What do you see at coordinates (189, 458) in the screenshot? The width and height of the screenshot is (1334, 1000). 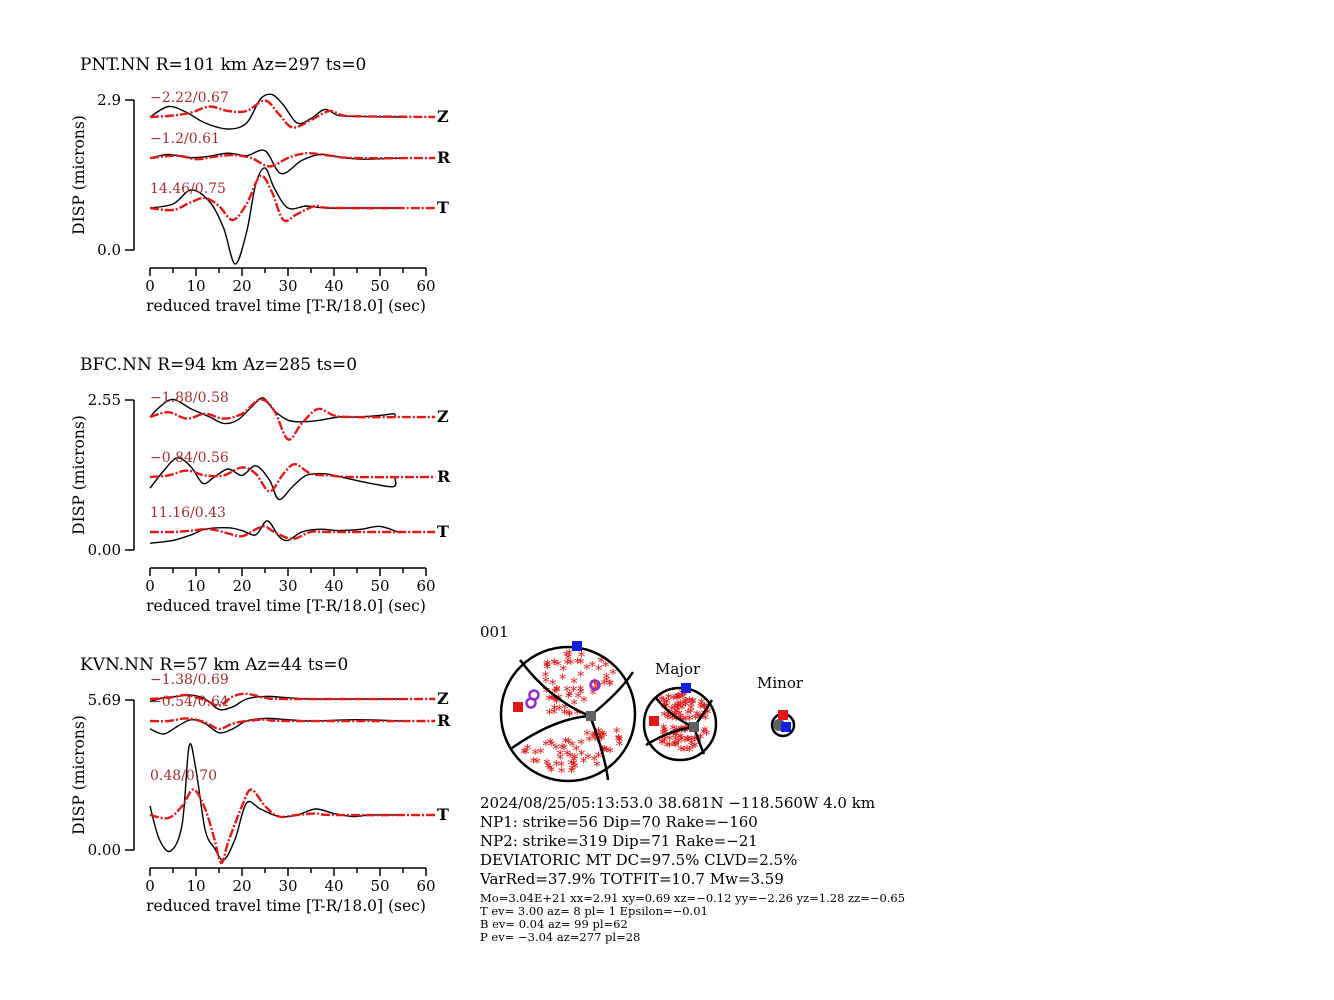 I see `amplitude-ratio-label: −0.84/0.56` at bounding box center [189, 458].